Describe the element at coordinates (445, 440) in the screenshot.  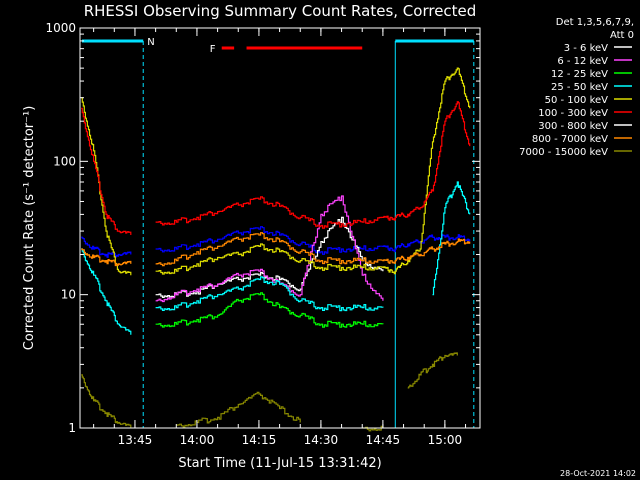
I see `x-tick-label: 15:00` at that location.